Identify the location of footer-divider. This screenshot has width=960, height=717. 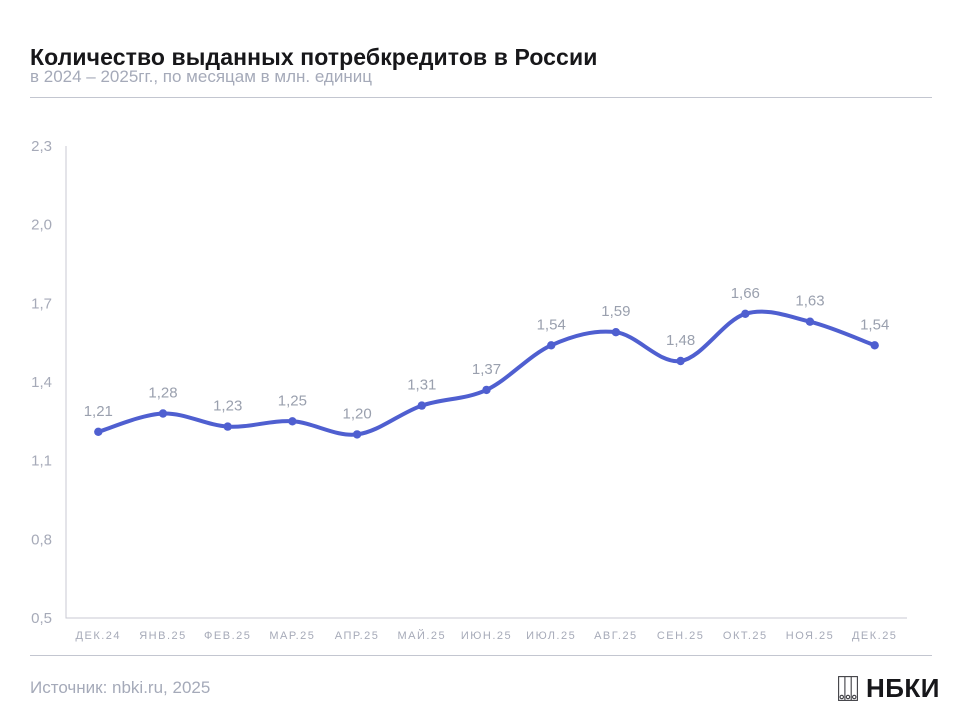
(481, 655).